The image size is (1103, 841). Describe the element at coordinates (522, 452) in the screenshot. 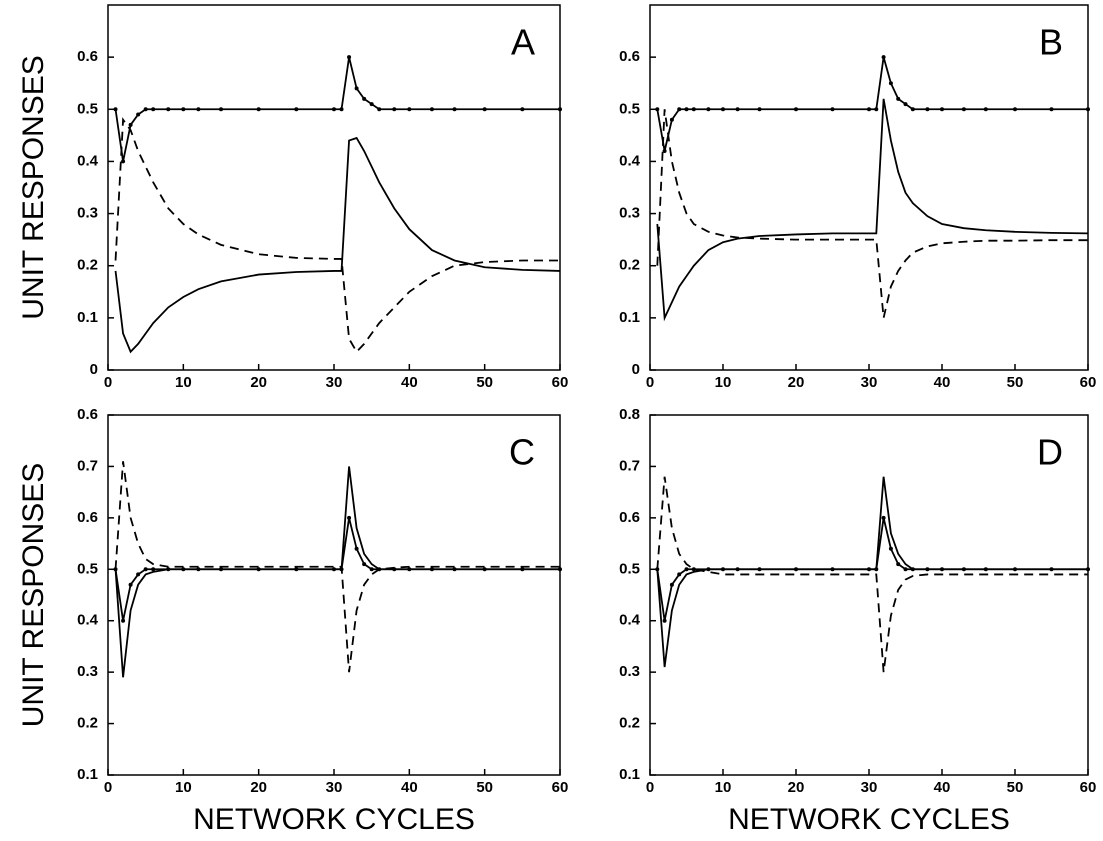

I see `panel-letter: C` at that location.